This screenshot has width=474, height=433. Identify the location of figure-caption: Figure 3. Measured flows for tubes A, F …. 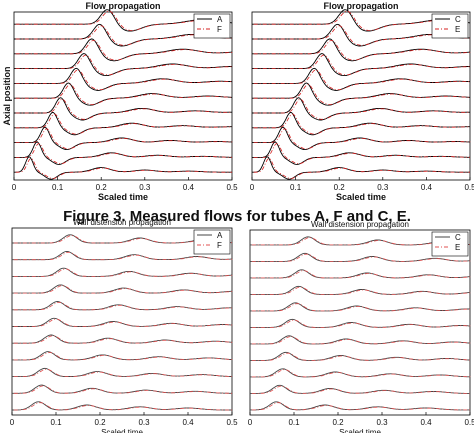
(237, 216).